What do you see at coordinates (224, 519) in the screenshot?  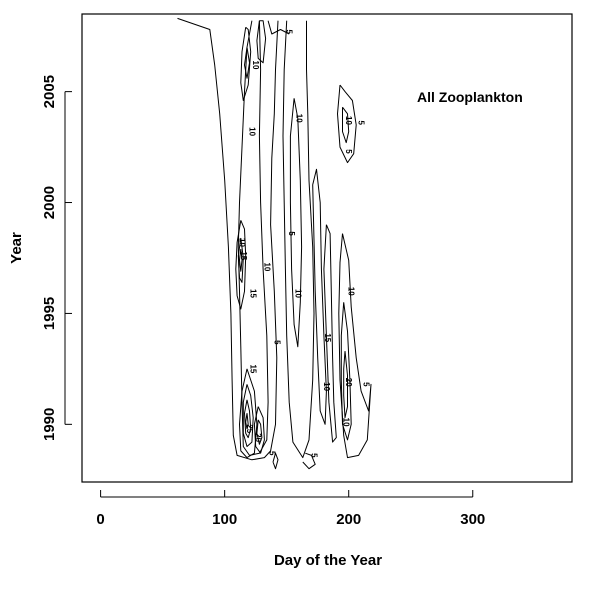 I see `x-tick-label: 100` at bounding box center [224, 519].